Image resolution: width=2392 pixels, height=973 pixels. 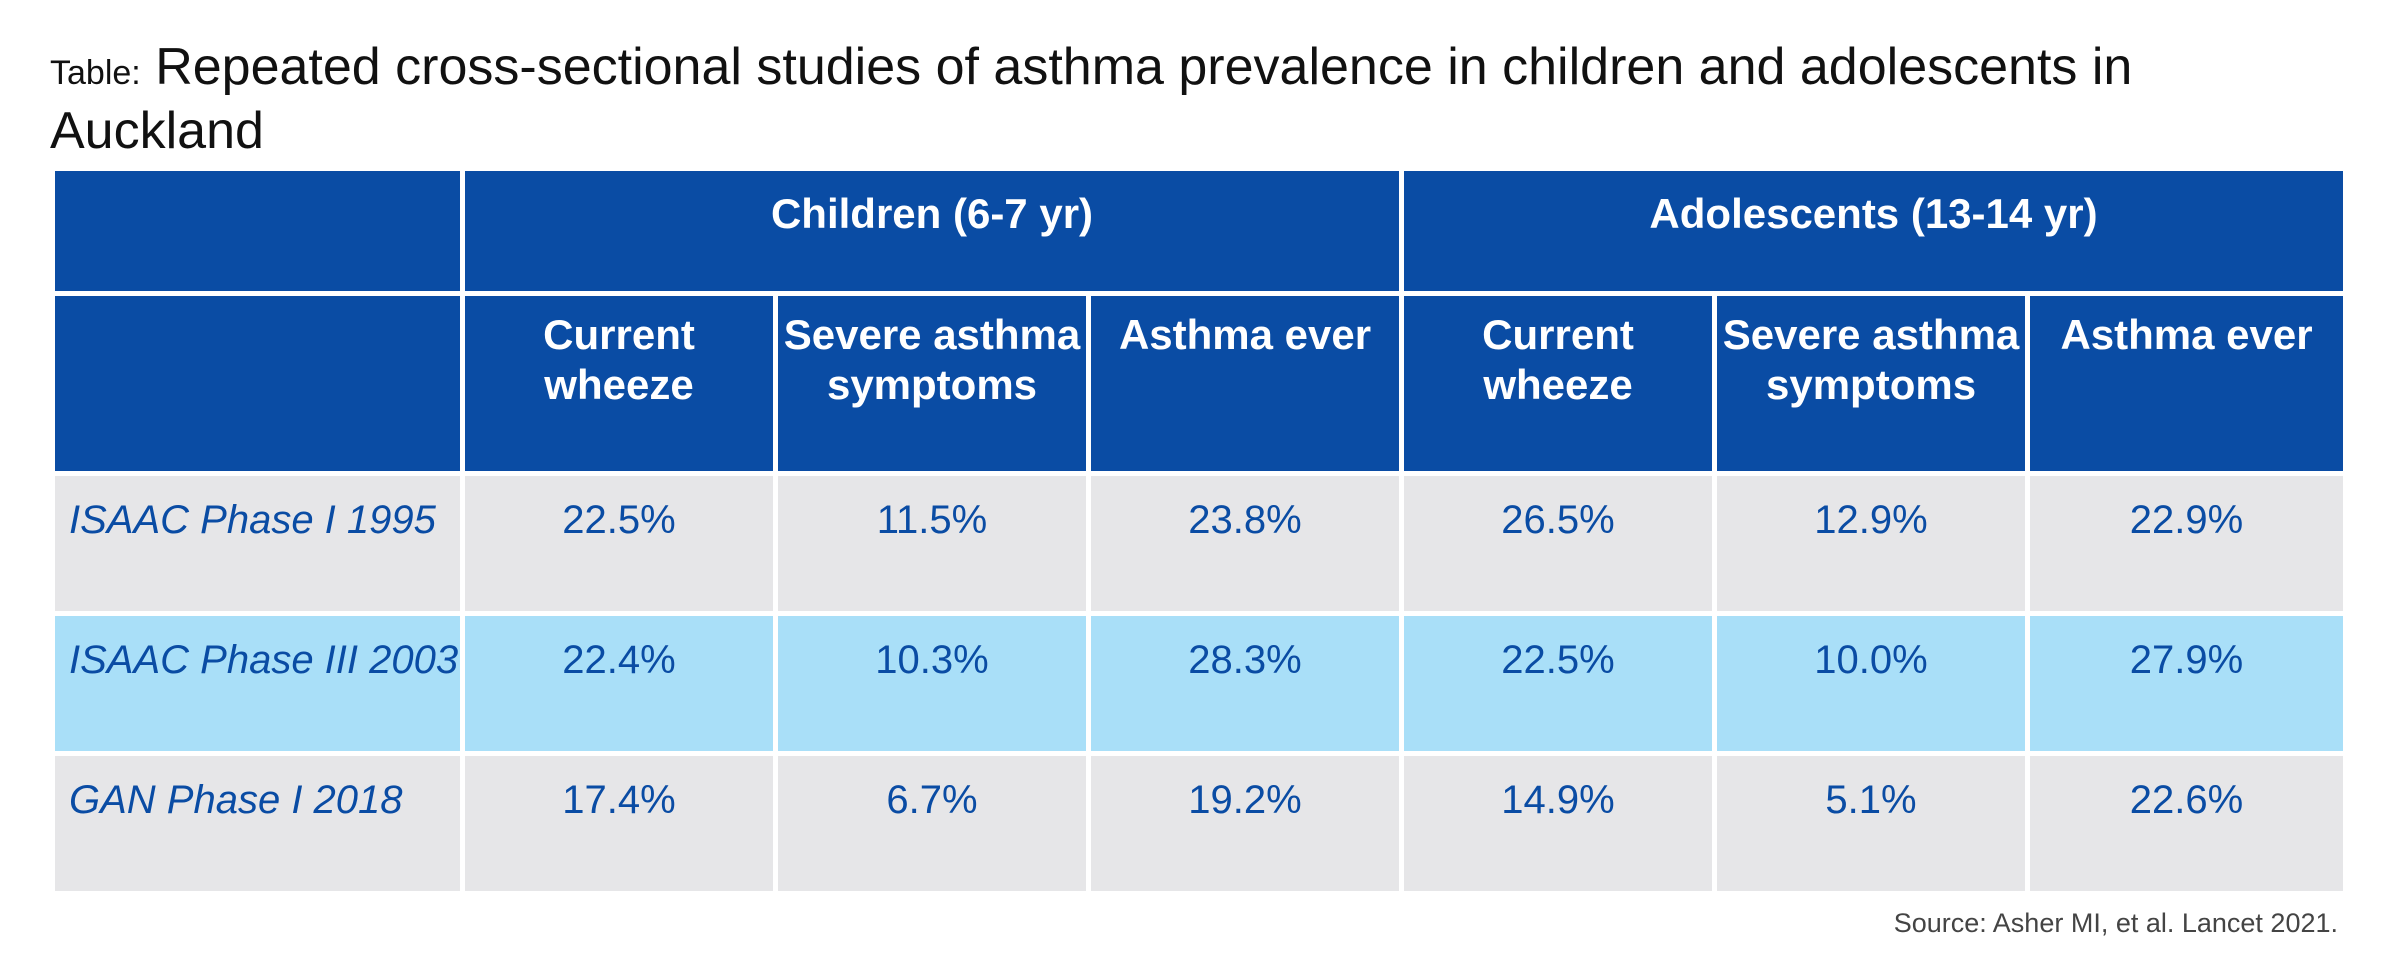 I want to click on table-cell: 6.7%, so click(x=932, y=823).